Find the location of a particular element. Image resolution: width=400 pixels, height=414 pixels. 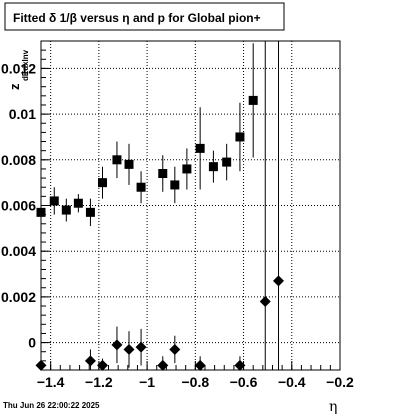

x-tick-label: −1.4 is located at coordinates (51, 382).